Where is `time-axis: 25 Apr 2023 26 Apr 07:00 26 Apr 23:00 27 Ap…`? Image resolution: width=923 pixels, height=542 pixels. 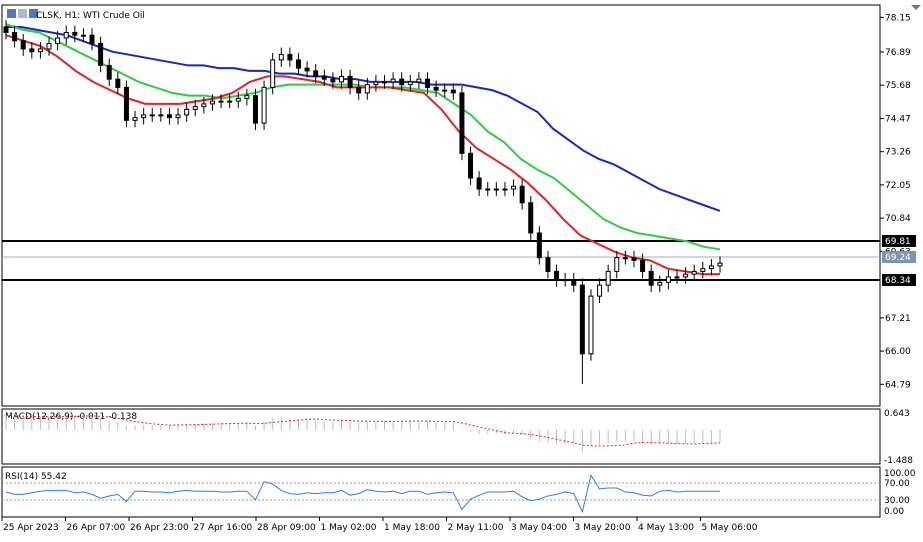 time-axis: 25 Apr 2023 26 Apr 07:00 26 Apr 23:00 27 Ap… is located at coordinates (379, 525).